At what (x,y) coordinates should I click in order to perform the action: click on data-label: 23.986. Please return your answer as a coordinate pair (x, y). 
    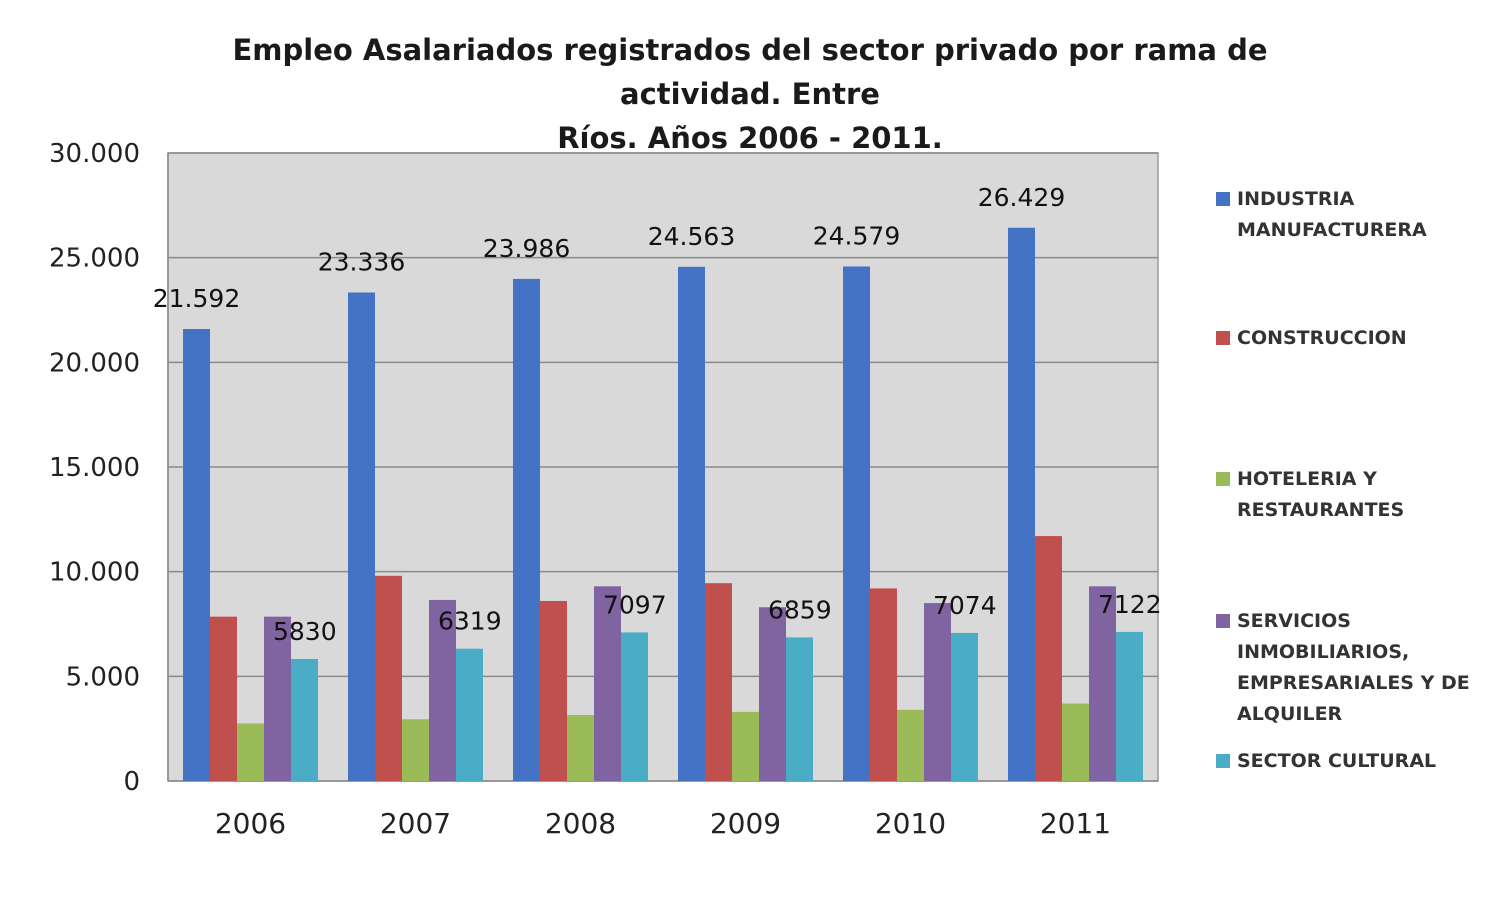
    Looking at the image, I should click on (526, 248).